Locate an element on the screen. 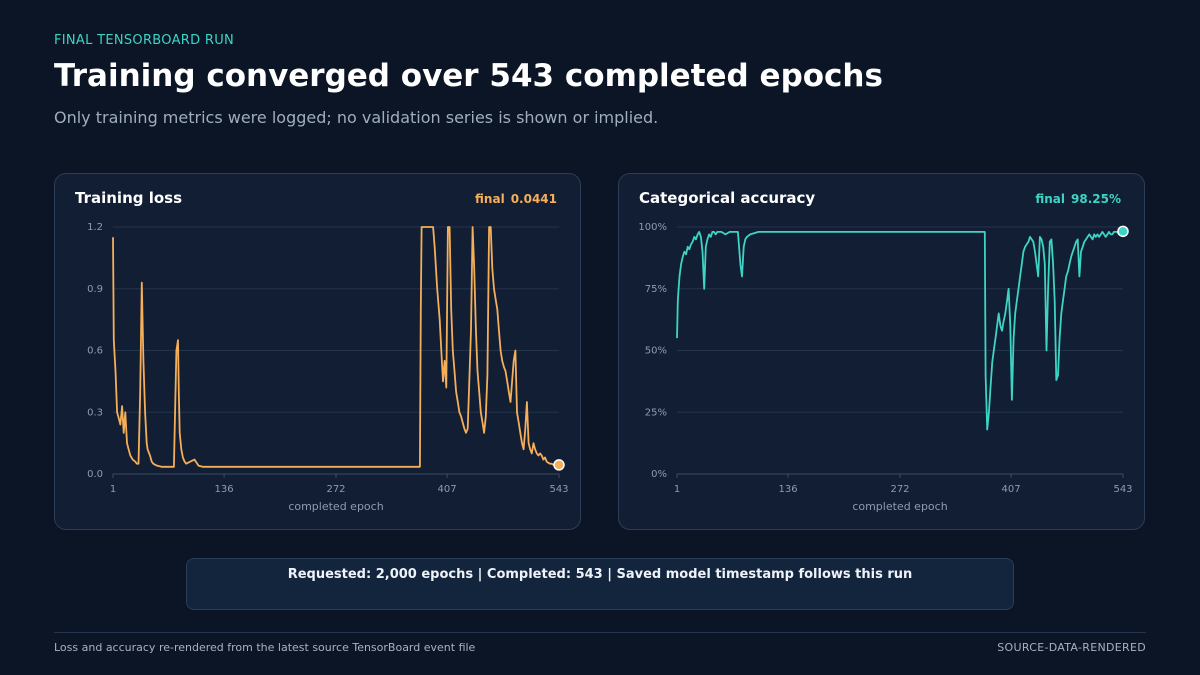 Image resolution: width=1200 pixels, height=675 pixels. loss-x-tick-label: 136 is located at coordinates (224, 489).